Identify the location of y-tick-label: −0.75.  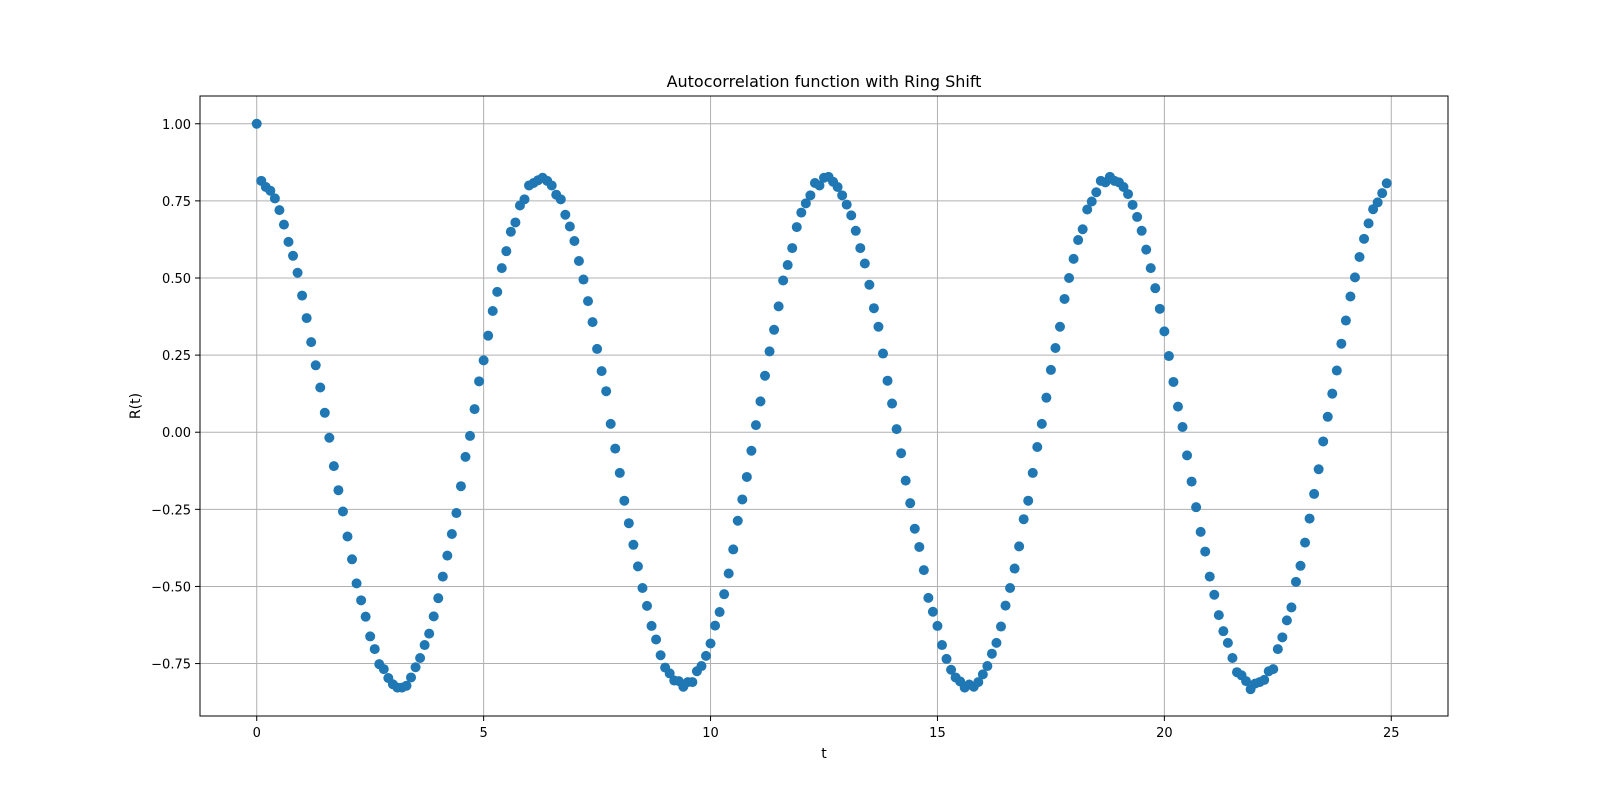
(171, 665).